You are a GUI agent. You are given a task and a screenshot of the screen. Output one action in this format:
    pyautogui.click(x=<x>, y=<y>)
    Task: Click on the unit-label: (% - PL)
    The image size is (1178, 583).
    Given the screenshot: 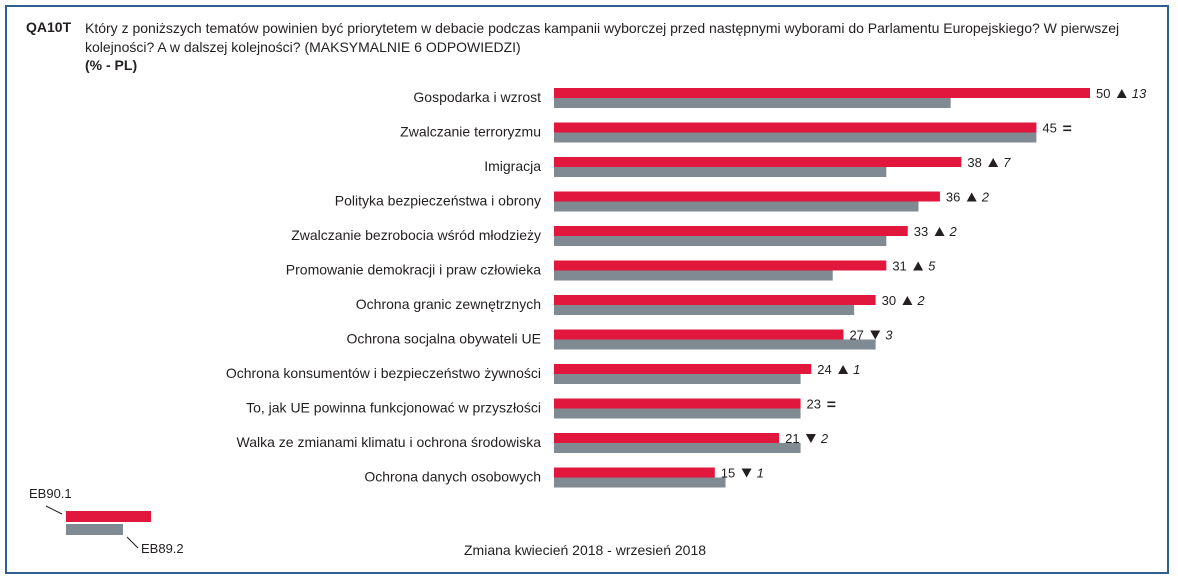 What is the action you would take?
    pyautogui.click(x=111, y=65)
    